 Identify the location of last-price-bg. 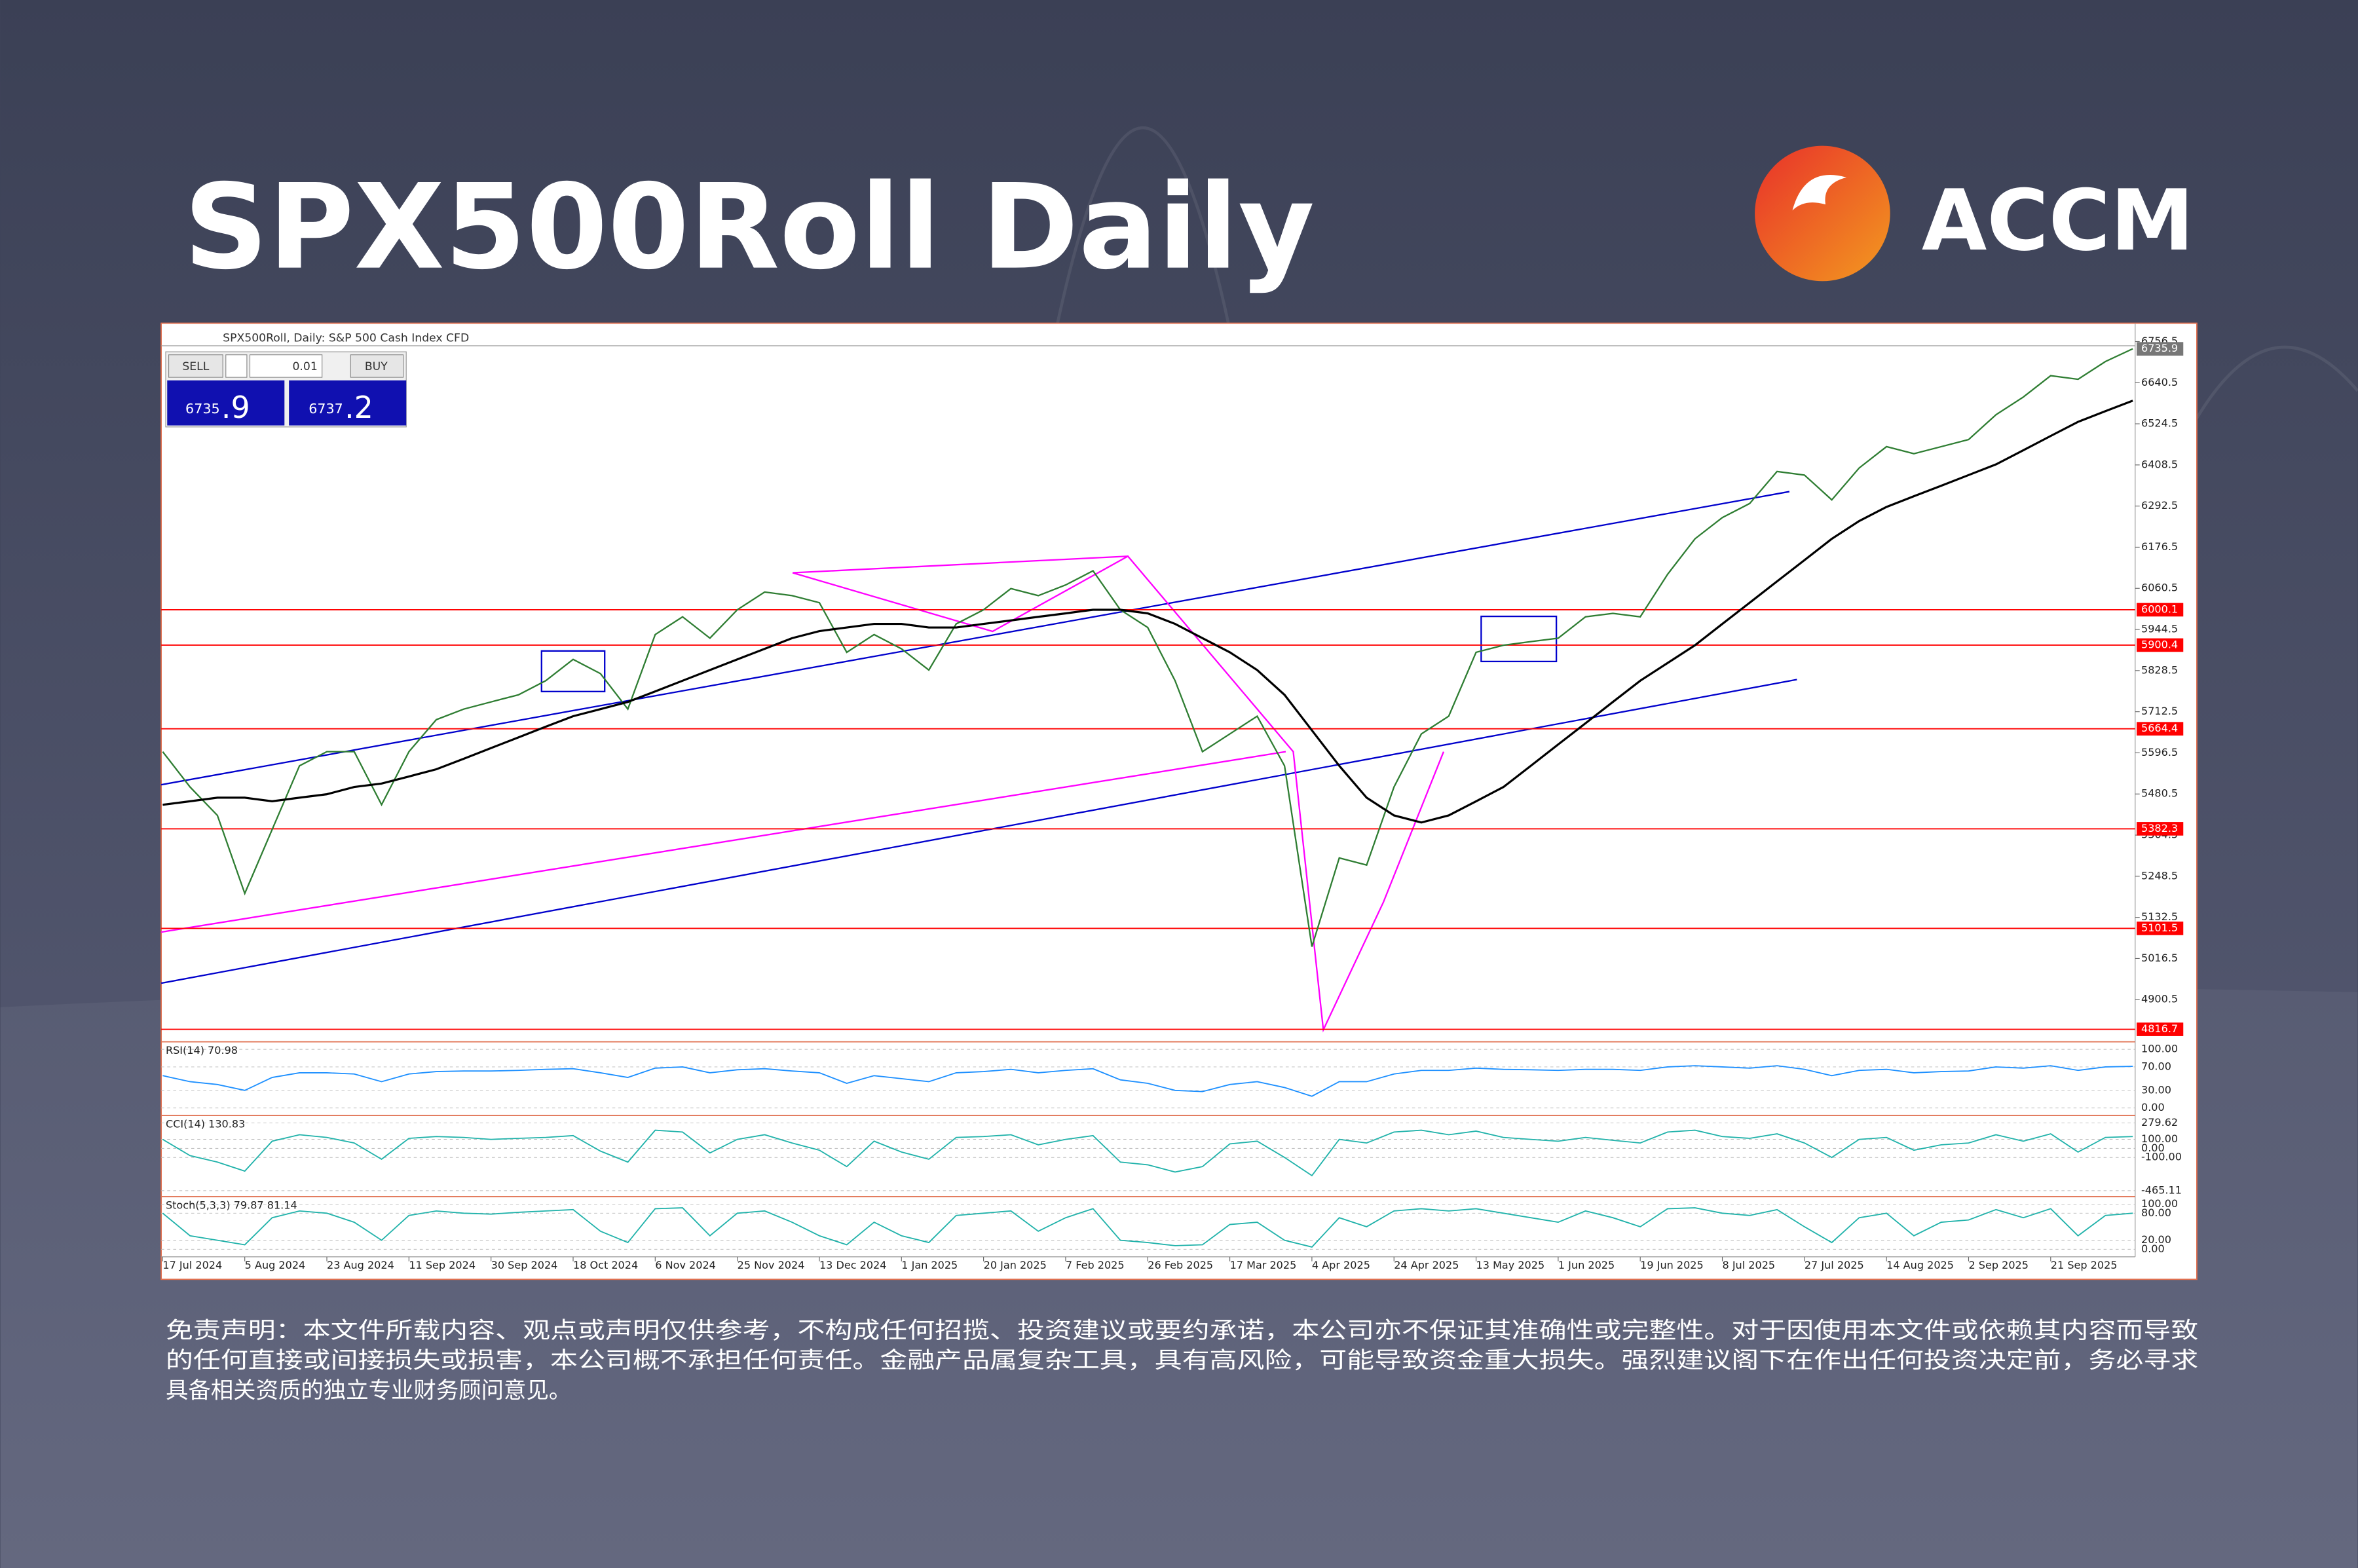
(2161, 349).